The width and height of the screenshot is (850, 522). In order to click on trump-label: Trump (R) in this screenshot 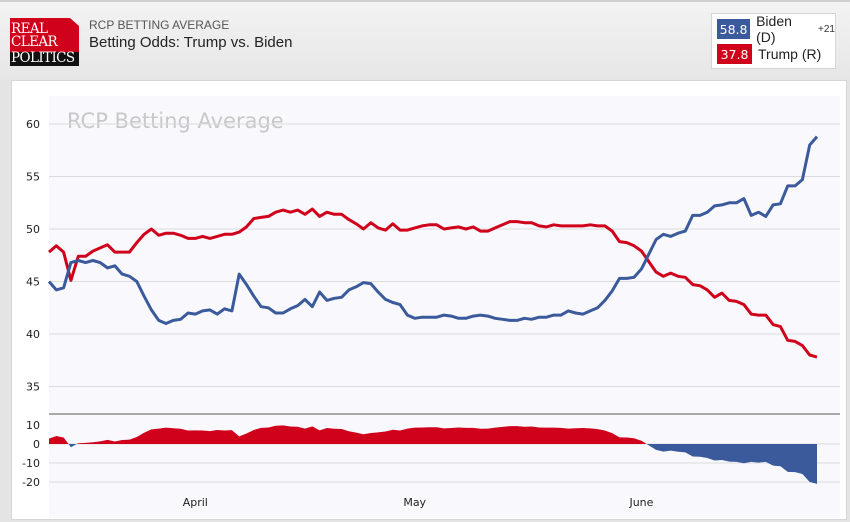, I will do `click(790, 54)`.